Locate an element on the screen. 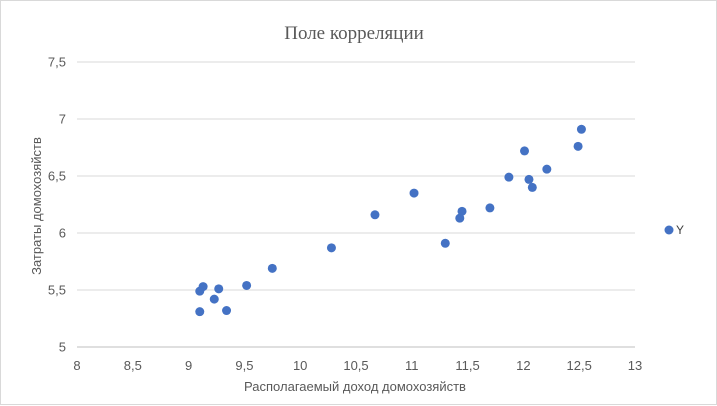 This screenshot has height=406, width=717. x-tick-label: 9,5 is located at coordinates (244, 365).